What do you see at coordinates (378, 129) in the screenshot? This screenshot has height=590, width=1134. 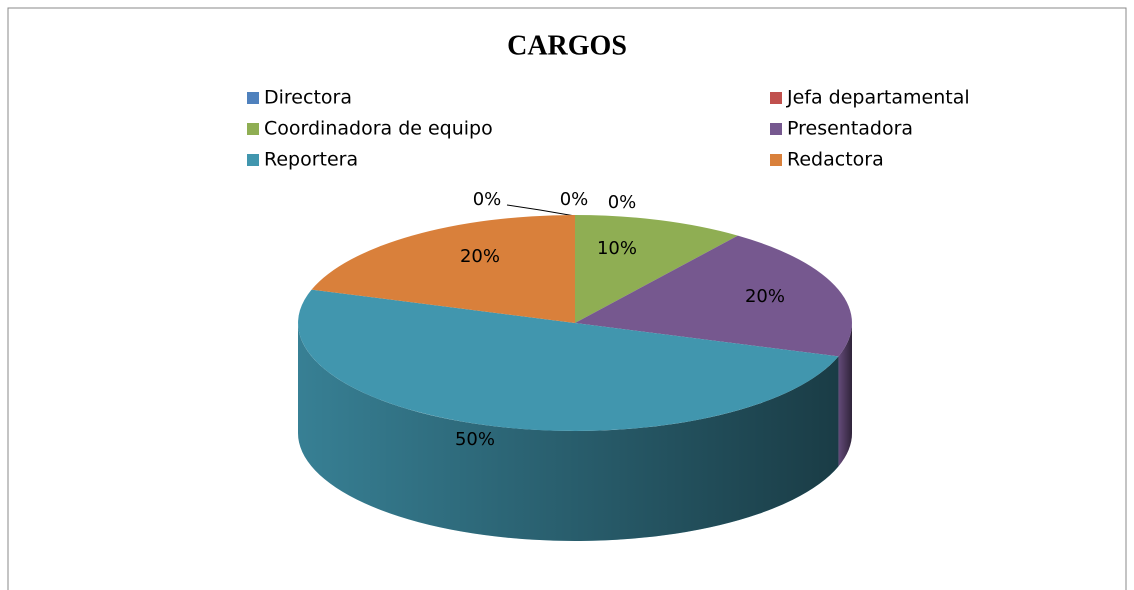 I see `legend-label: Coordinadora de equipo` at bounding box center [378, 129].